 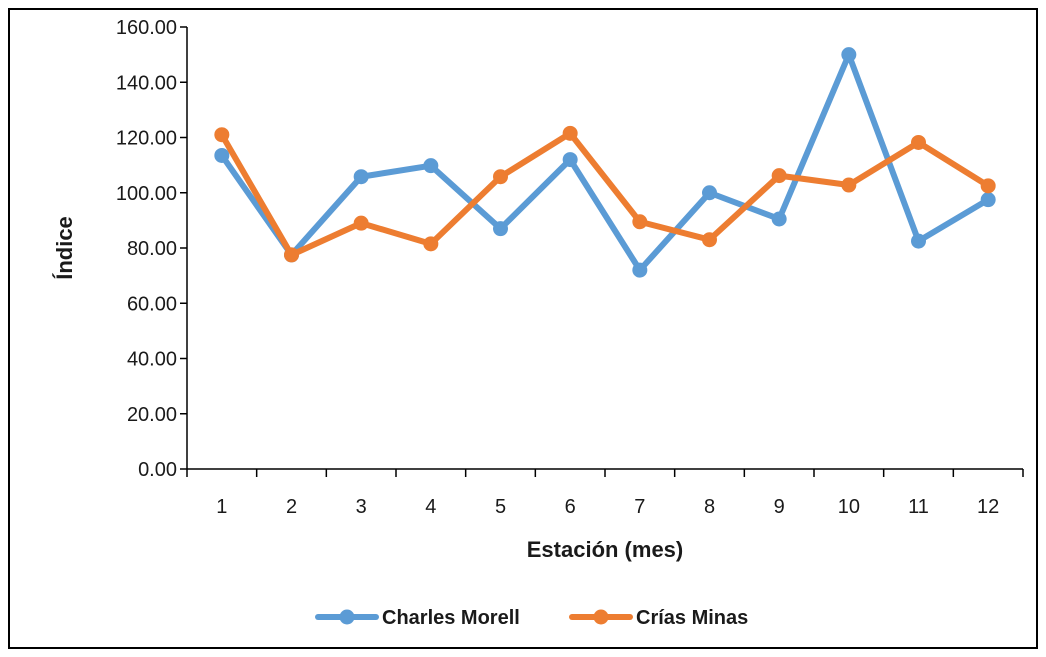 I want to click on x-axis-ticks: 1 2 3 4 5 6 7 8 9 10 11 12, so click(x=605, y=493).